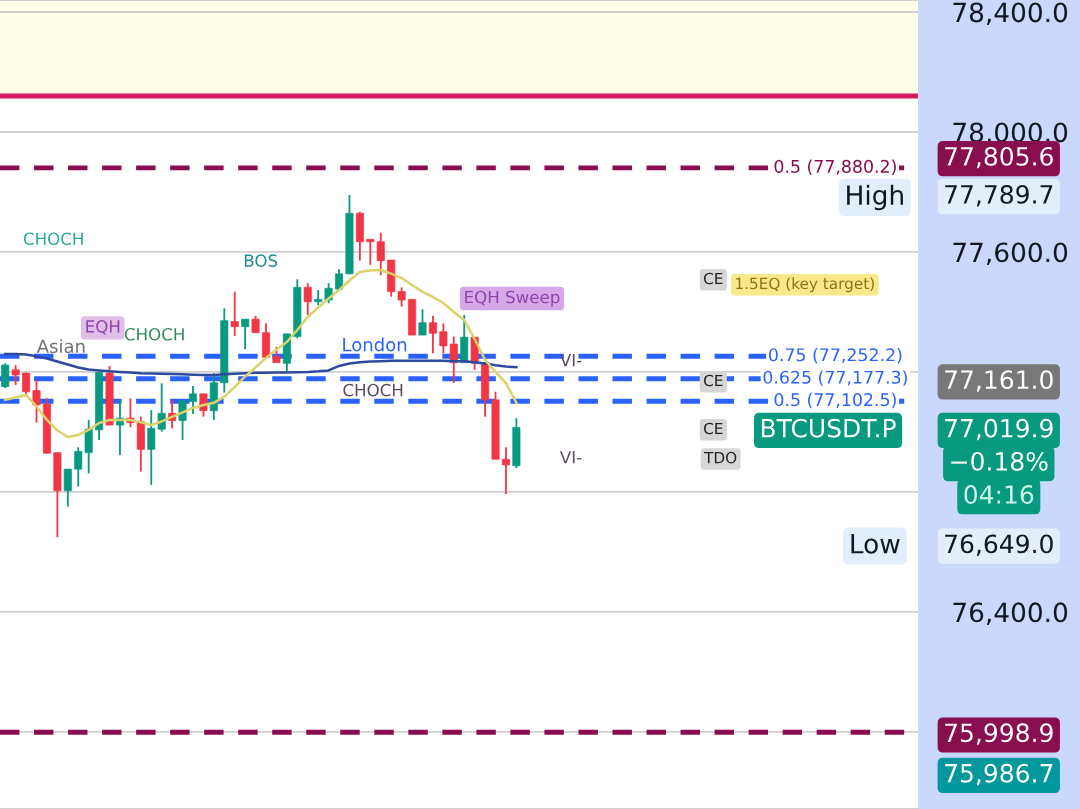  What do you see at coordinates (835, 378) in the screenshot?
I see `ref-line-label: 0.625 (77,177.3)` at bounding box center [835, 378].